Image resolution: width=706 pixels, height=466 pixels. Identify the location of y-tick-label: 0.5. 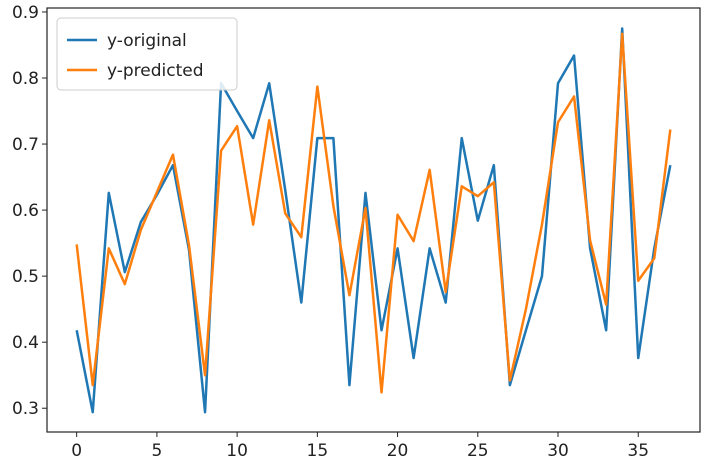
(25, 277).